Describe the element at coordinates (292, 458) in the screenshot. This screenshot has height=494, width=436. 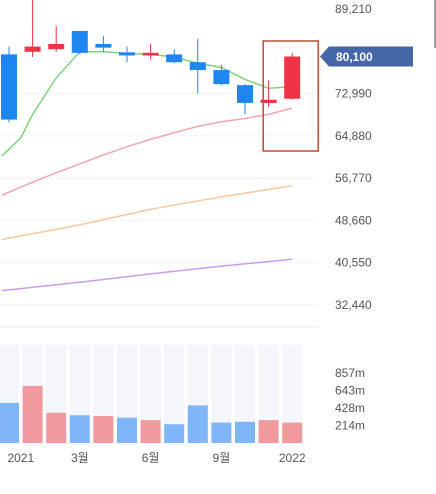
I see `x-tick-label: 2022` at that location.